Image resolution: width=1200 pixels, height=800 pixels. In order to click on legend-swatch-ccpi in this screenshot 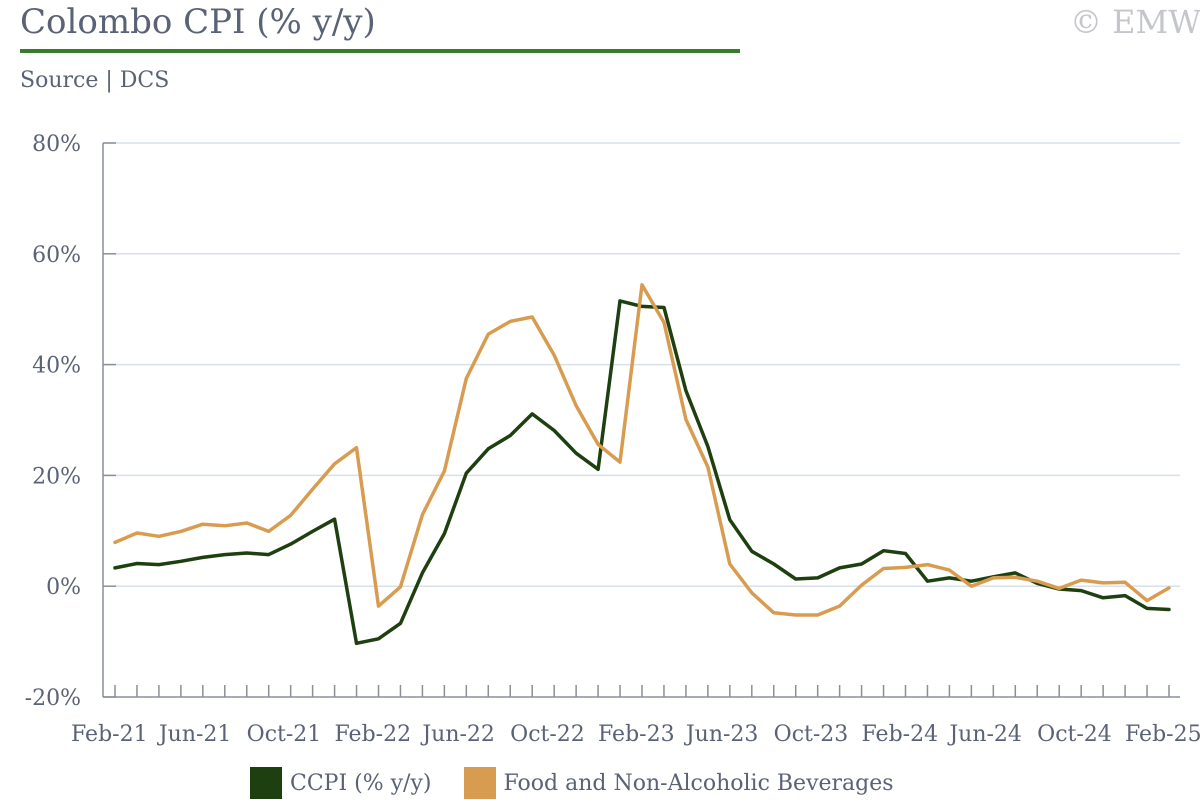, I will do `click(266, 783)`.